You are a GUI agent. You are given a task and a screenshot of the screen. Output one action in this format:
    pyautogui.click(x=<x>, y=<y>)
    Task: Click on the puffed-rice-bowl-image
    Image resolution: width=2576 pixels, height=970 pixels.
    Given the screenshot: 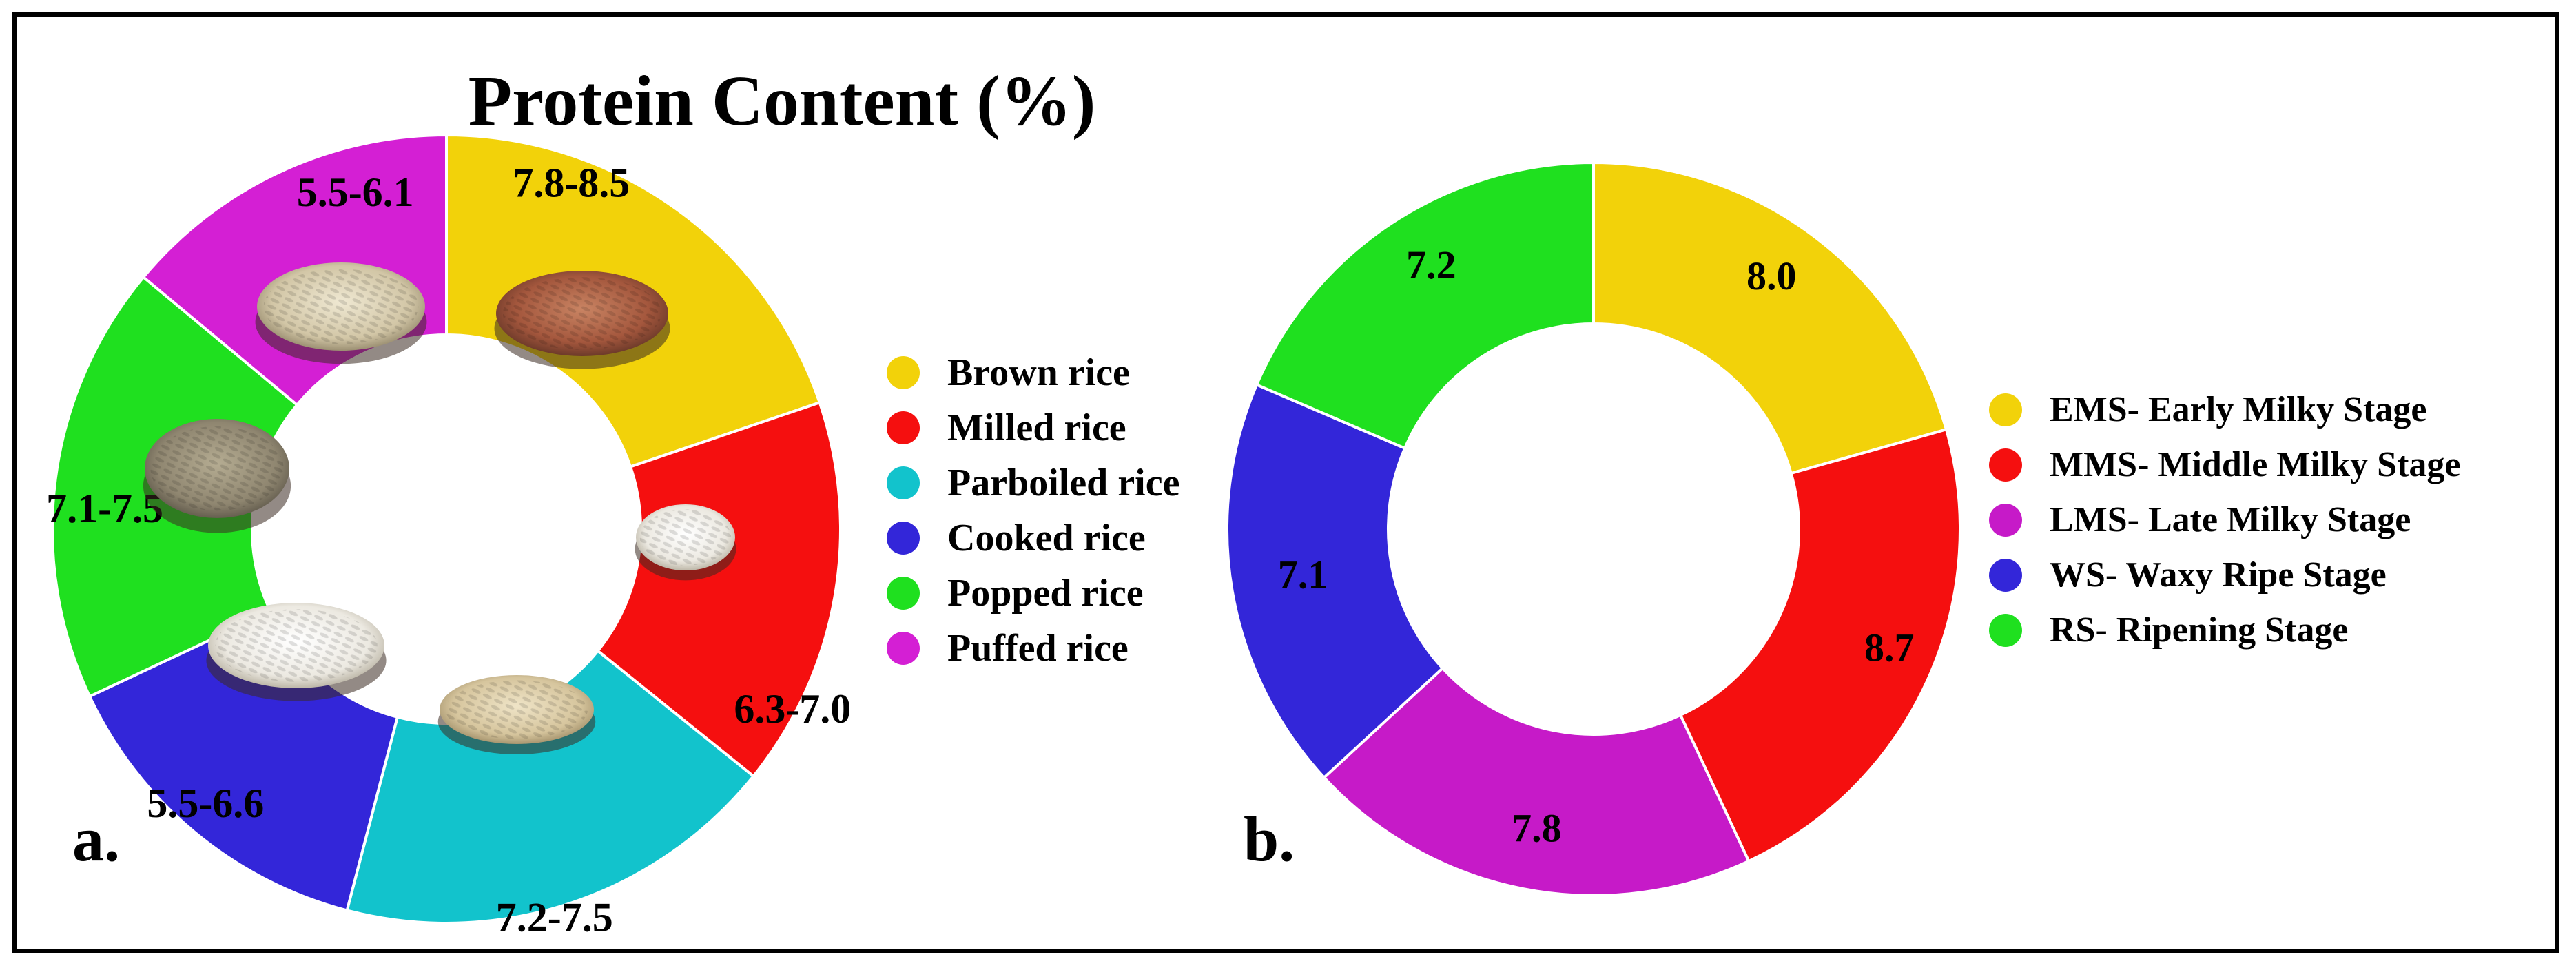 What is the action you would take?
    pyautogui.click(x=341, y=313)
    